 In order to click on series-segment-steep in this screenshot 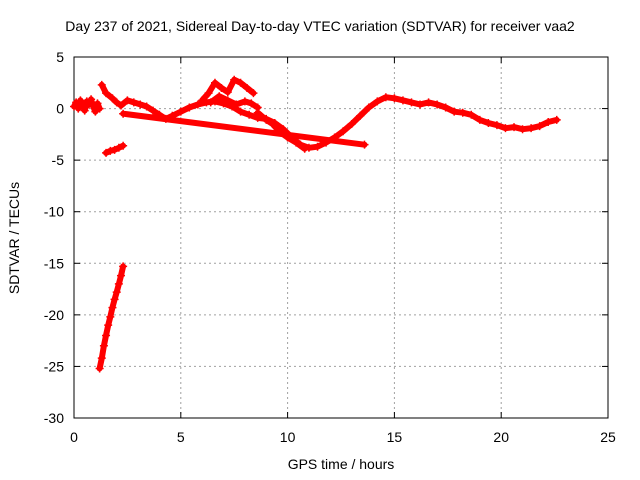, I will do `click(111, 317)`.